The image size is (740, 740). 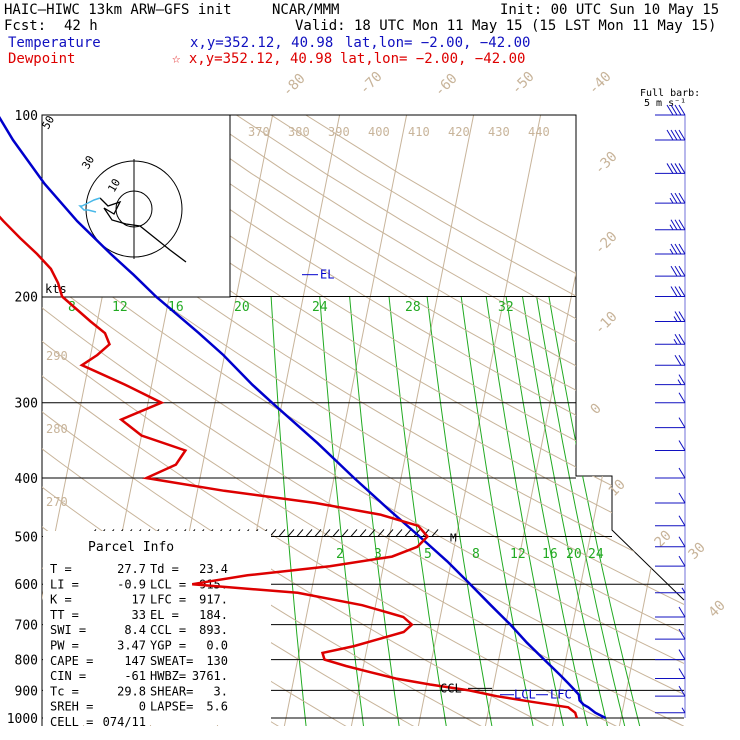 I want to click on pressure-label-600: 600, so click(x=26, y=585).